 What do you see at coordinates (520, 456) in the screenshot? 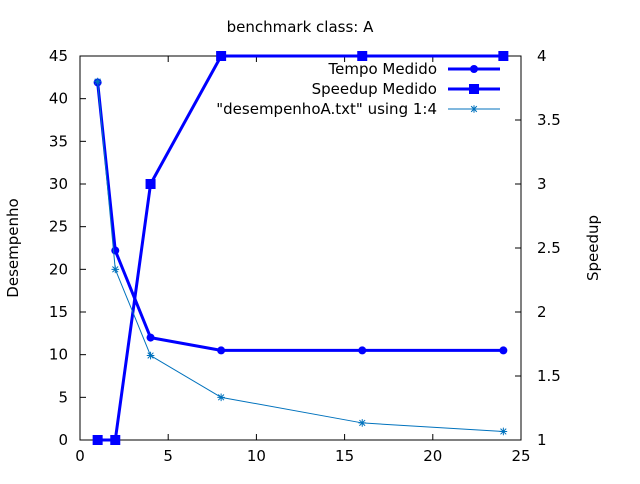
I see `x-tick-label: 25` at bounding box center [520, 456].